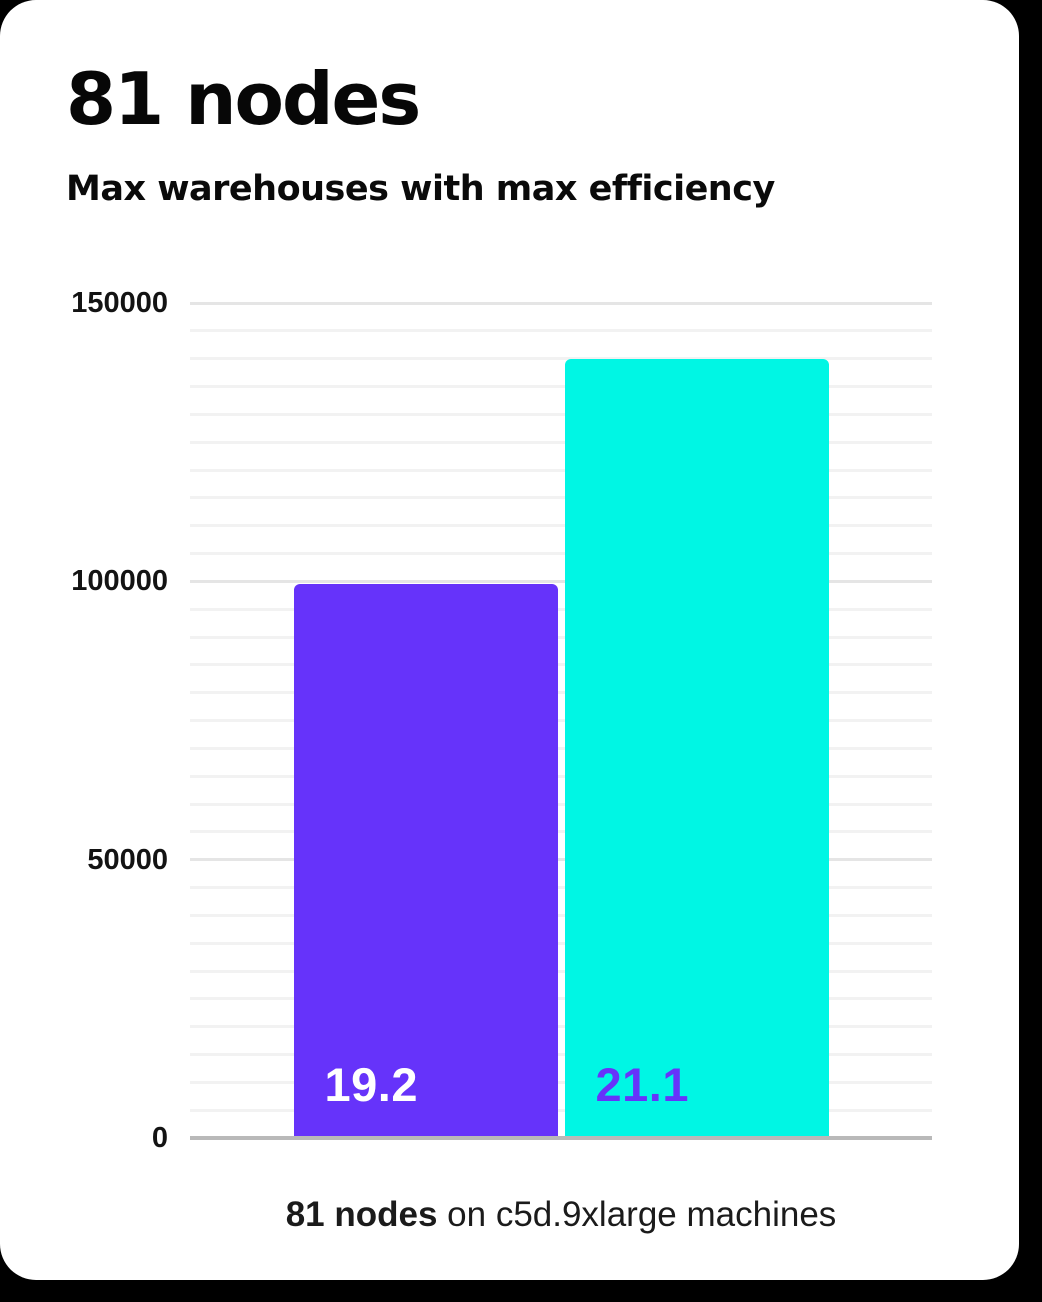 The width and height of the screenshot is (1042, 1302). What do you see at coordinates (561, 1138) in the screenshot?
I see `x-axis-line` at bounding box center [561, 1138].